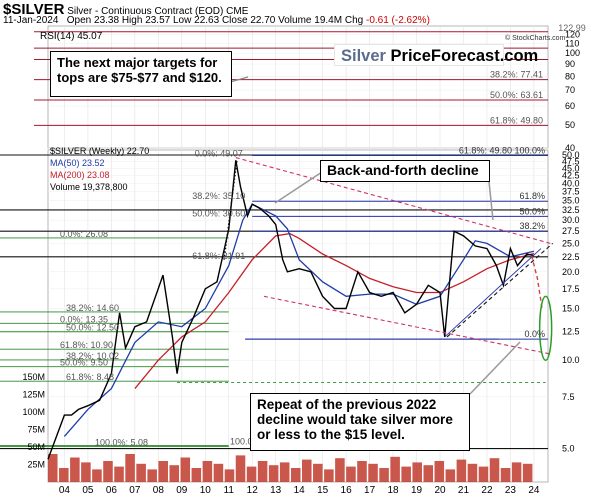 Image resolution: width=600 pixels, height=500 pixels. What do you see at coordinates (31, 20) in the screenshot?
I see `quote-date: 11-Jan-2024` at bounding box center [31, 20].